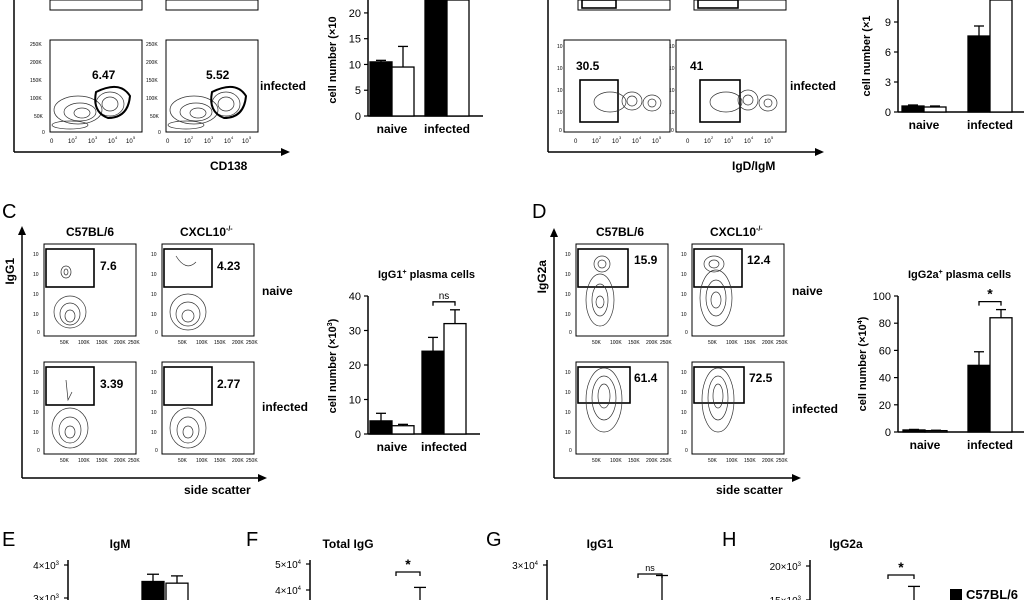 Image resolution: width=1024 pixels, height=600 pixels. I want to click on flow-plot-a-naive-ko, so click(212, 5).